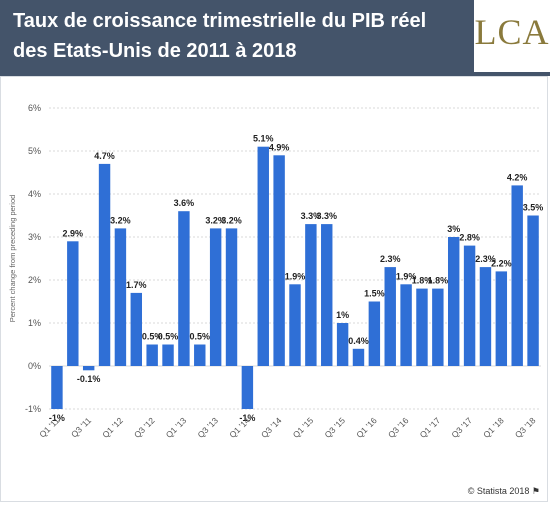  What do you see at coordinates (533, 208) in the screenshot?
I see `data-label: 3.5%` at bounding box center [533, 208].